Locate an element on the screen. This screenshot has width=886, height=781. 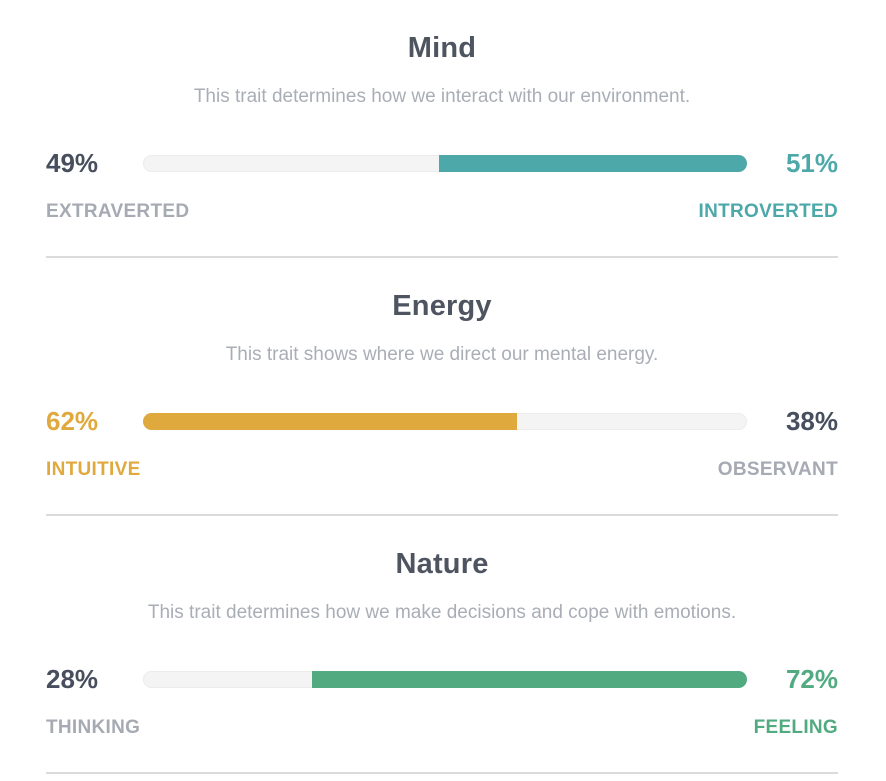
left-trait-label: INTUITIVE is located at coordinates (93, 469).